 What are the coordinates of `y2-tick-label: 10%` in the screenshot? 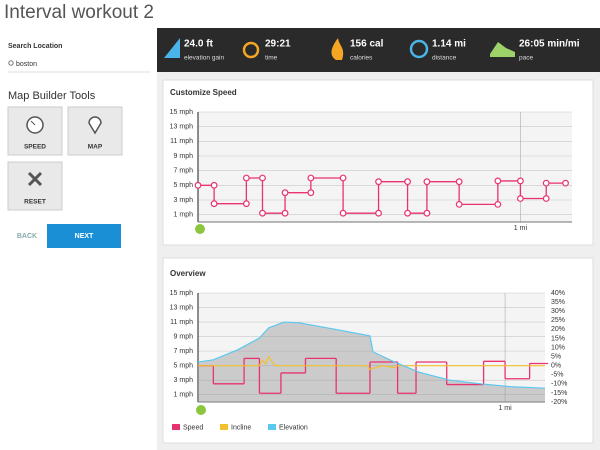 It's located at (558, 347).